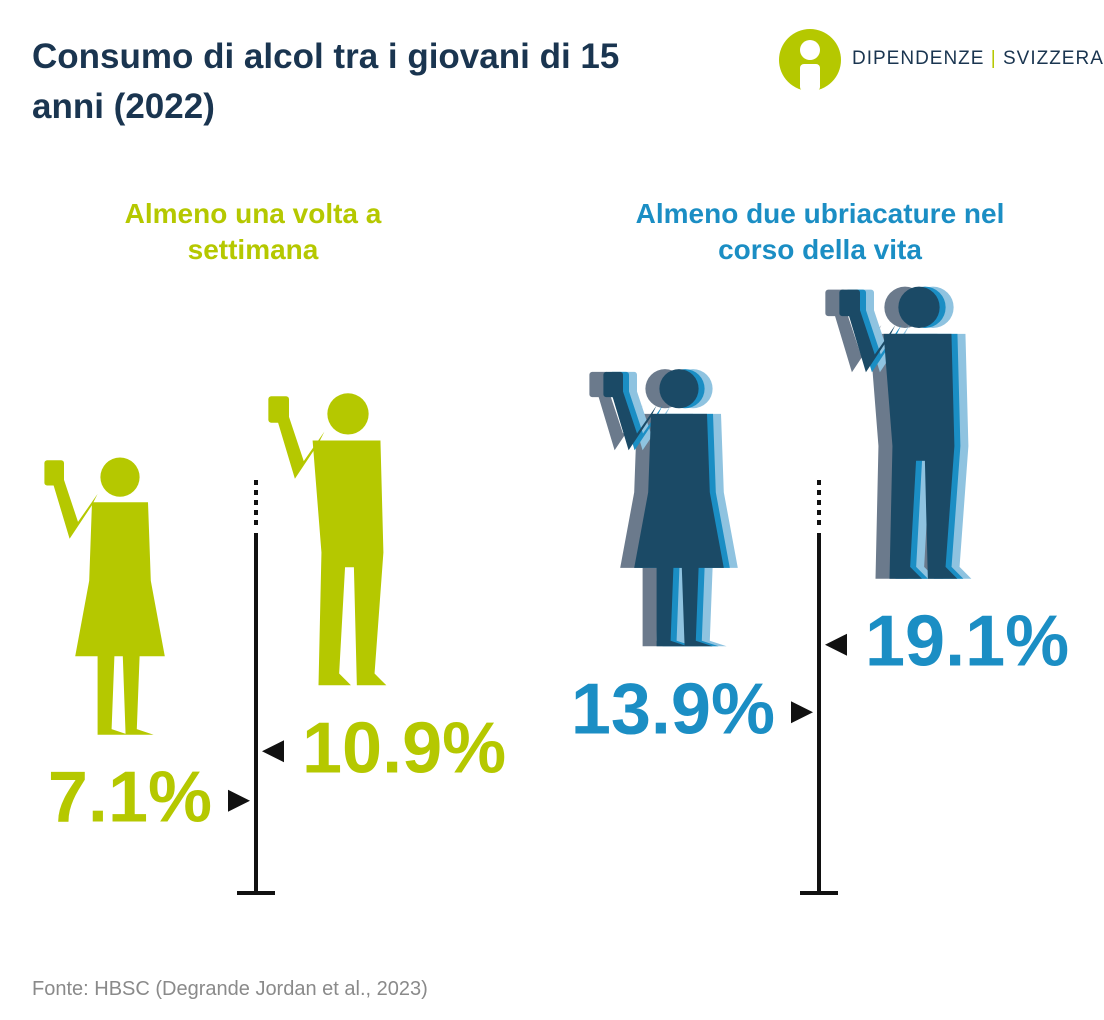 The width and height of the screenshot is (1104, 1020). Describe the element at coordinates (918, 58) in the screenshot. I see `logo-text: DIPENDENZE` at that location.